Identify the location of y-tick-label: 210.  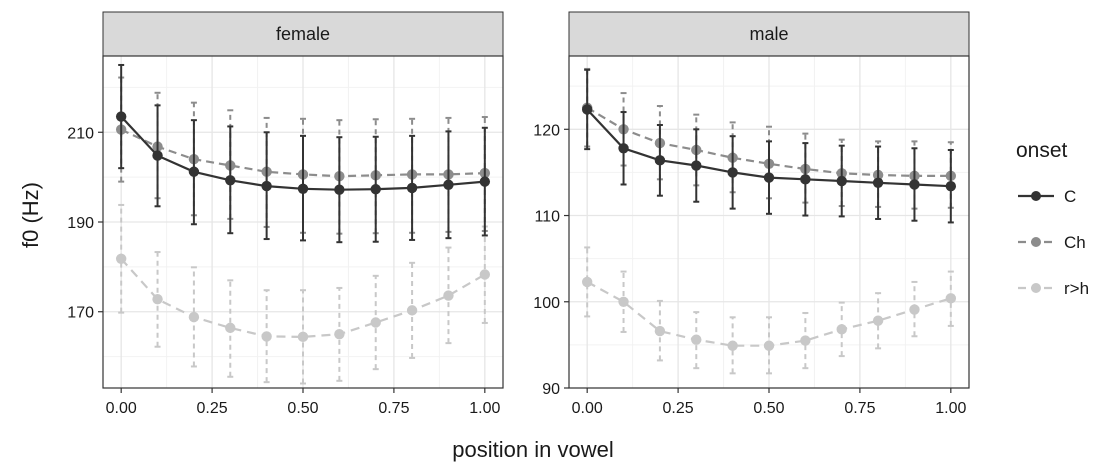
(80, 133).